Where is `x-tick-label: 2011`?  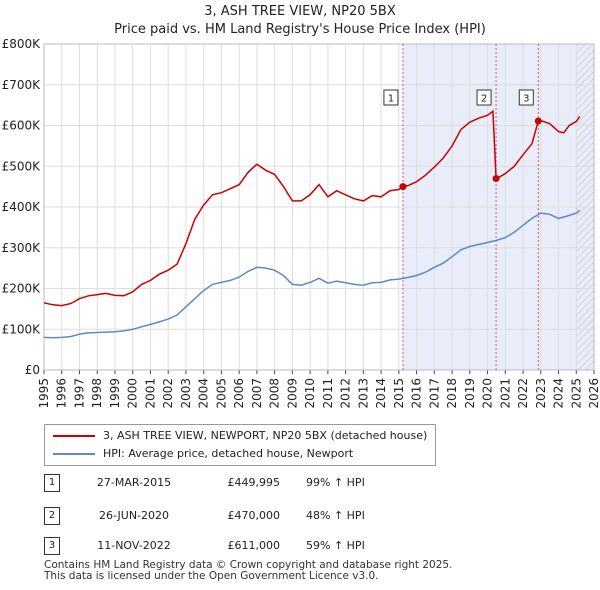
x-tick-label: 2011 is located at coordinates (328, 393).